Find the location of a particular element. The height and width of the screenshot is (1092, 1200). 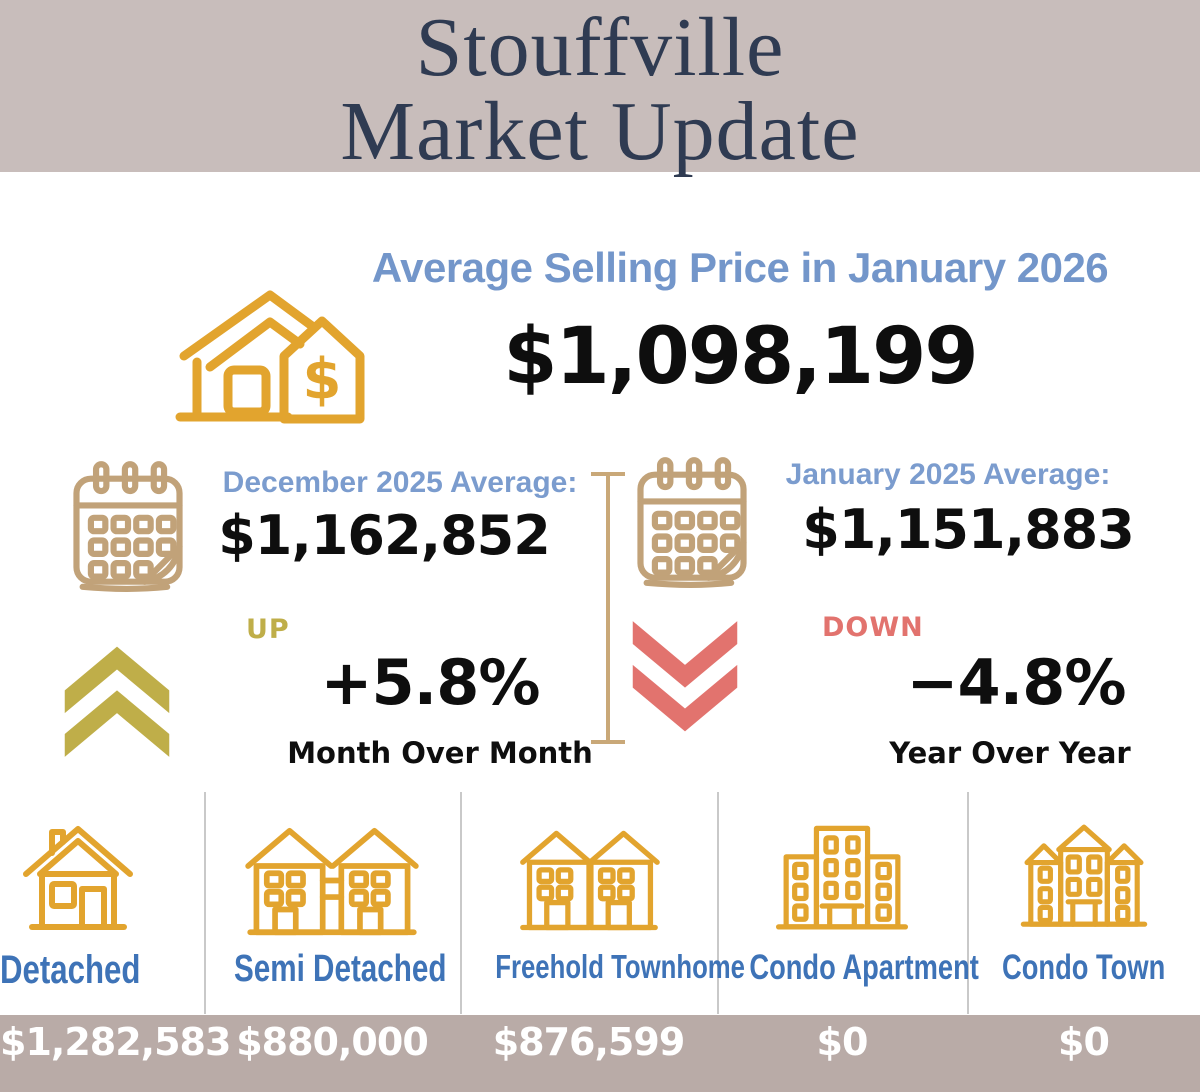

property-type-condo-town: Condo Town is located at coordinates (1083, 907).